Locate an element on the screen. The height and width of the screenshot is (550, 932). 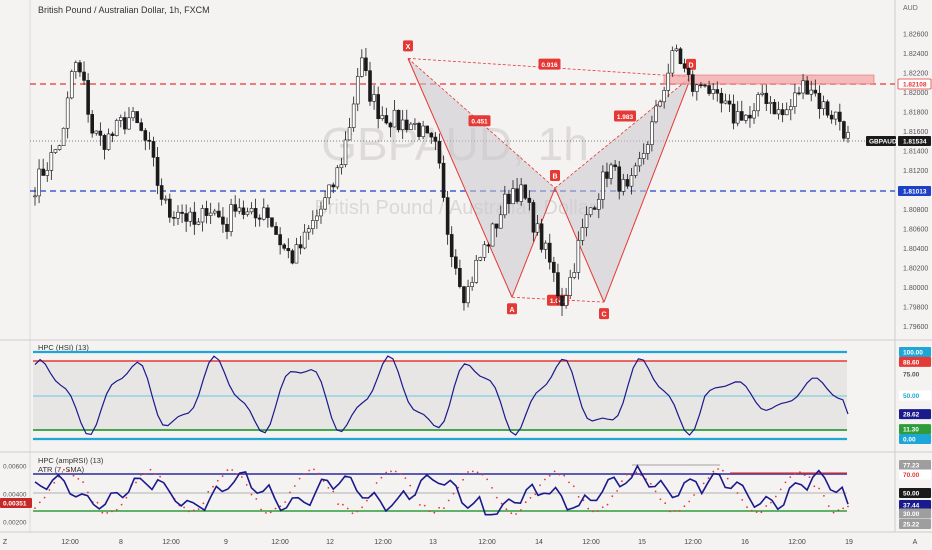
time-tick: 19 is located at coordinates (849, 542).